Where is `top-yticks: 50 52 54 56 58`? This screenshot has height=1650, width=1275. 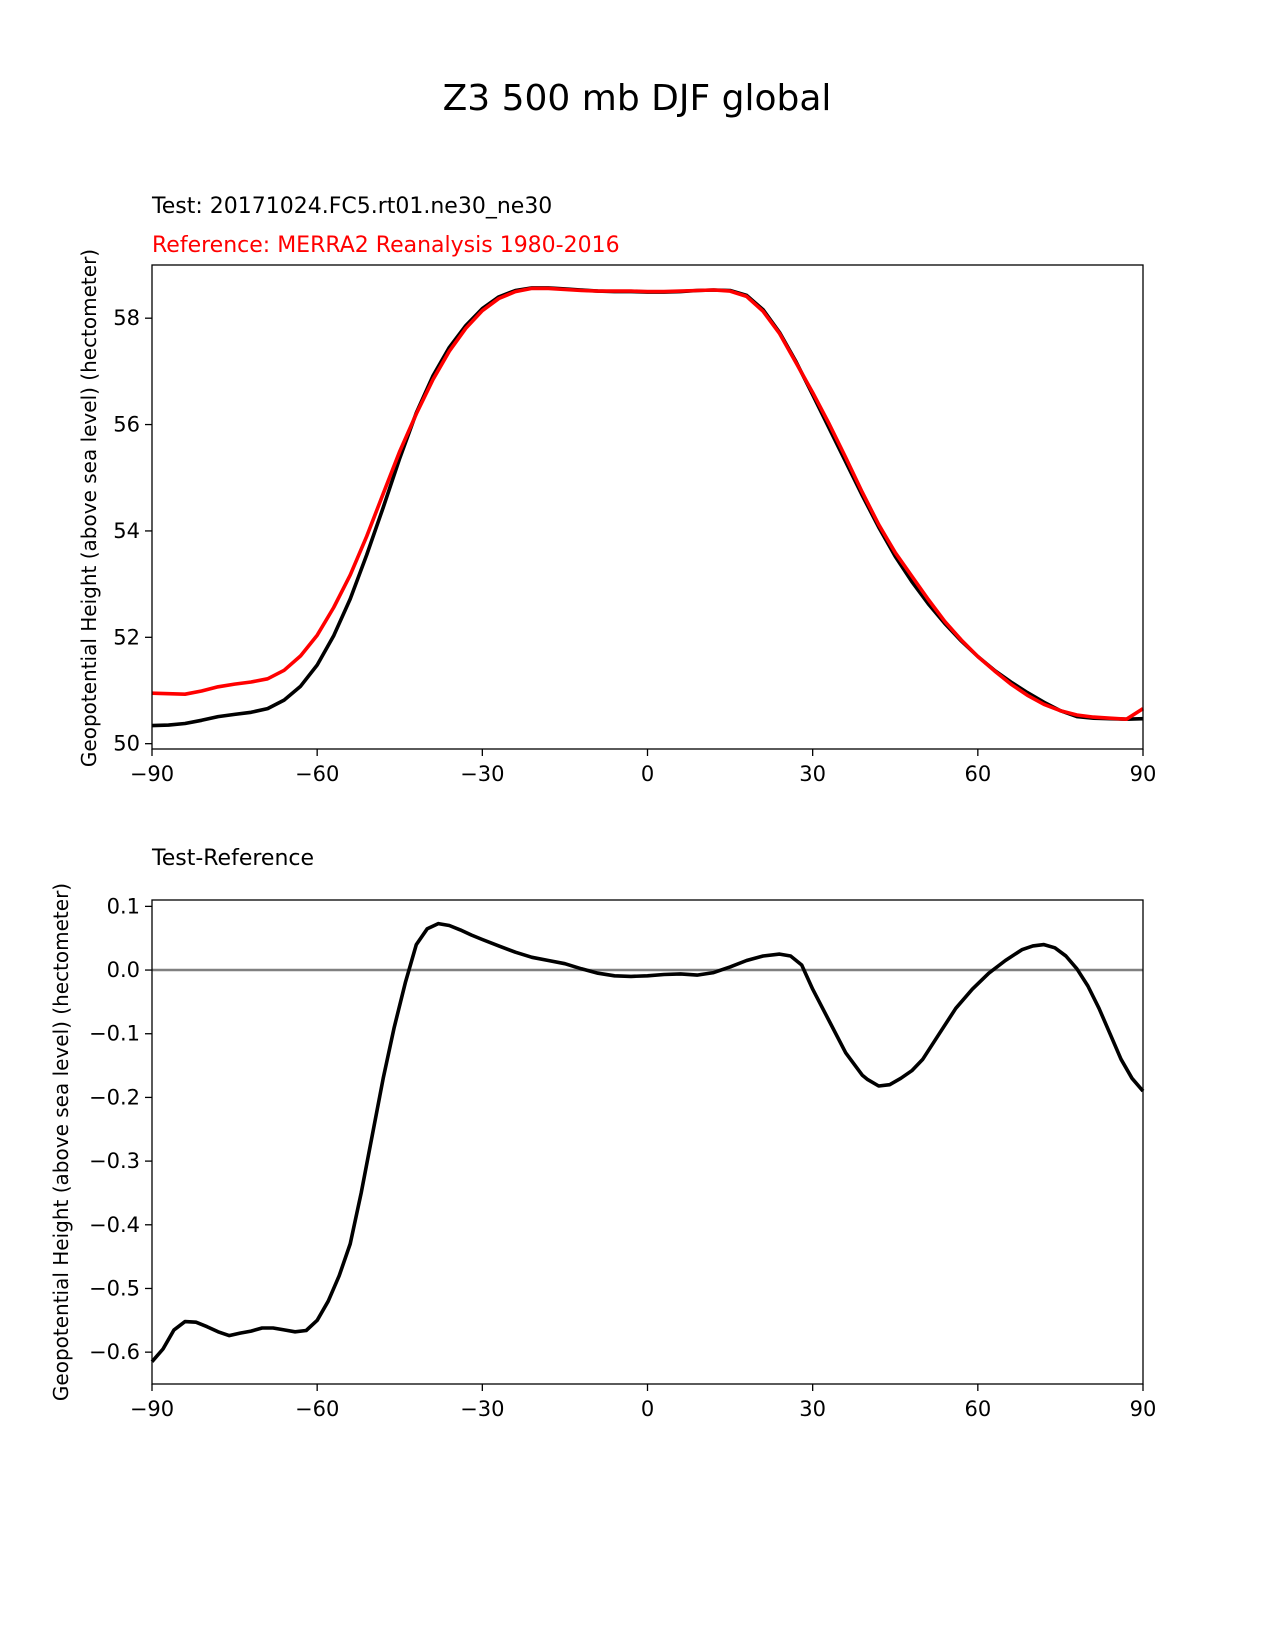
top-yticks: 50 52 54 56 58 is located at coordinates (132, 531).